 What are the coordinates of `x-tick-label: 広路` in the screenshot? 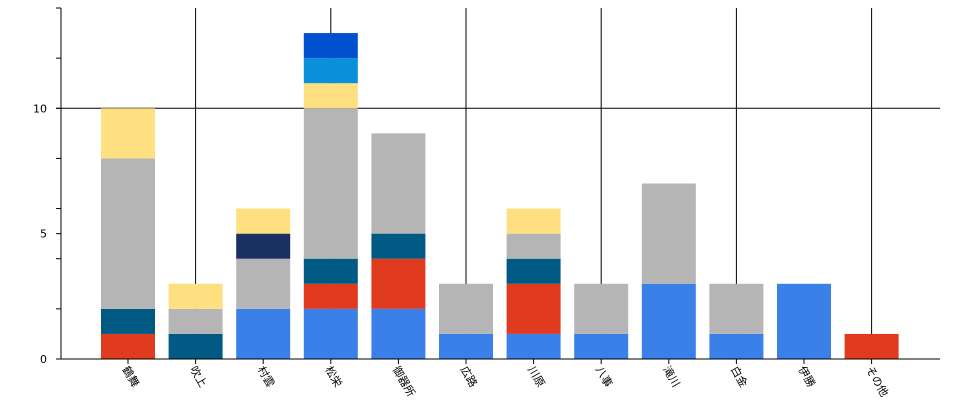 It's located at (468, 377).